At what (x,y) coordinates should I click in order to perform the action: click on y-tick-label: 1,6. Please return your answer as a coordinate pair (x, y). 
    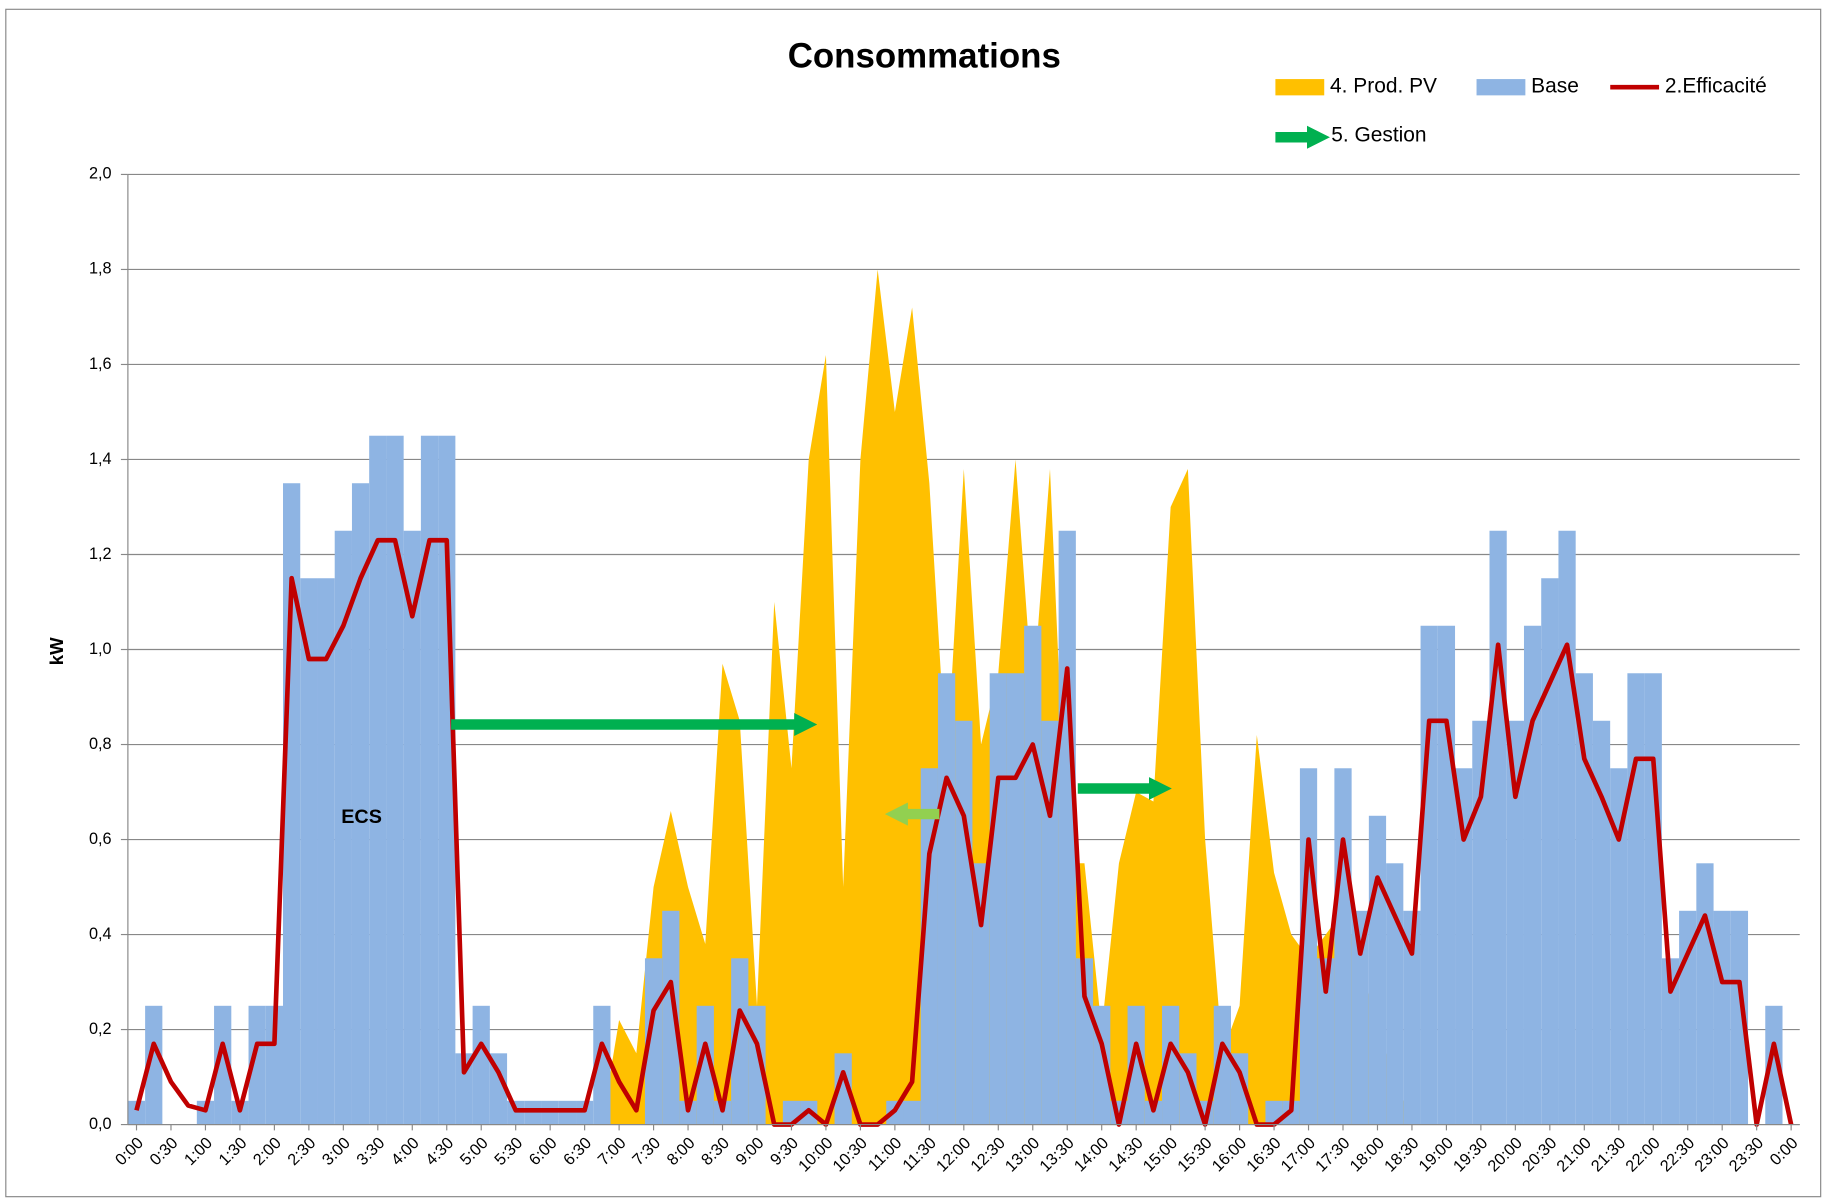
    Looking at the image, I should click on (100, 364).